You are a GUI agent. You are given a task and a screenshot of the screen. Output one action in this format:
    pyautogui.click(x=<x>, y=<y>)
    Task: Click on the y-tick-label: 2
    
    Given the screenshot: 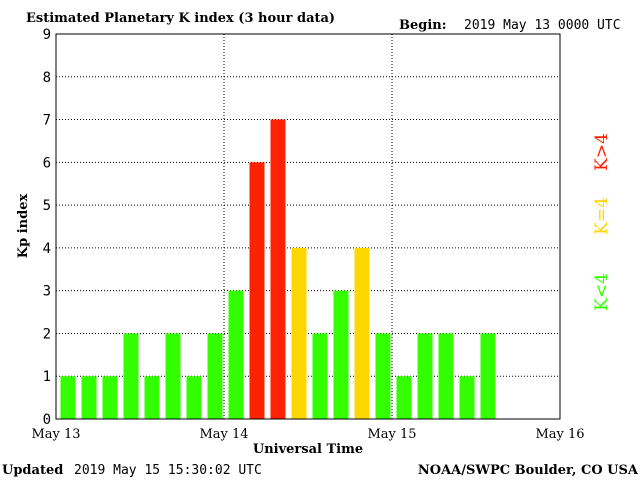 What is the action you would take?
    pyautogui.click(x=47, y=334)
    